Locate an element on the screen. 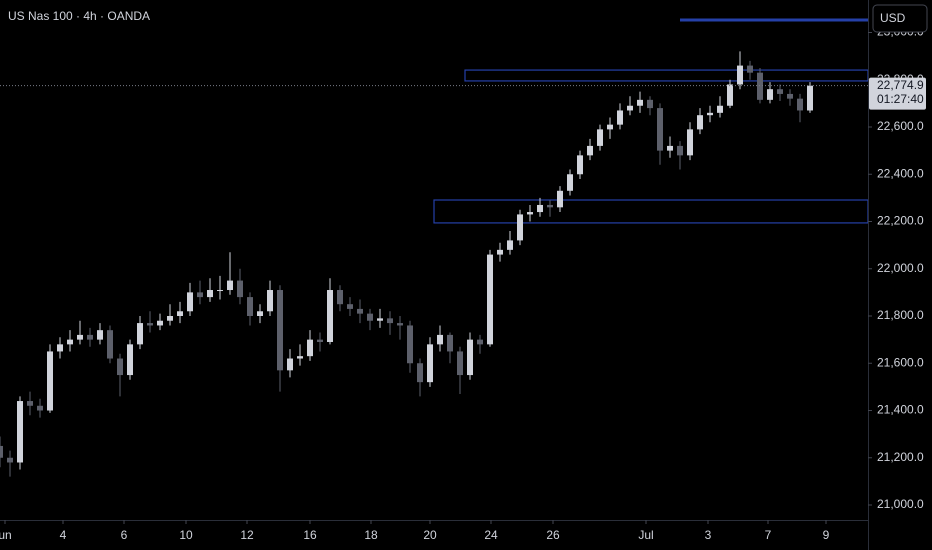  x-tick-label: 20 is located at coordinates (430, 535).